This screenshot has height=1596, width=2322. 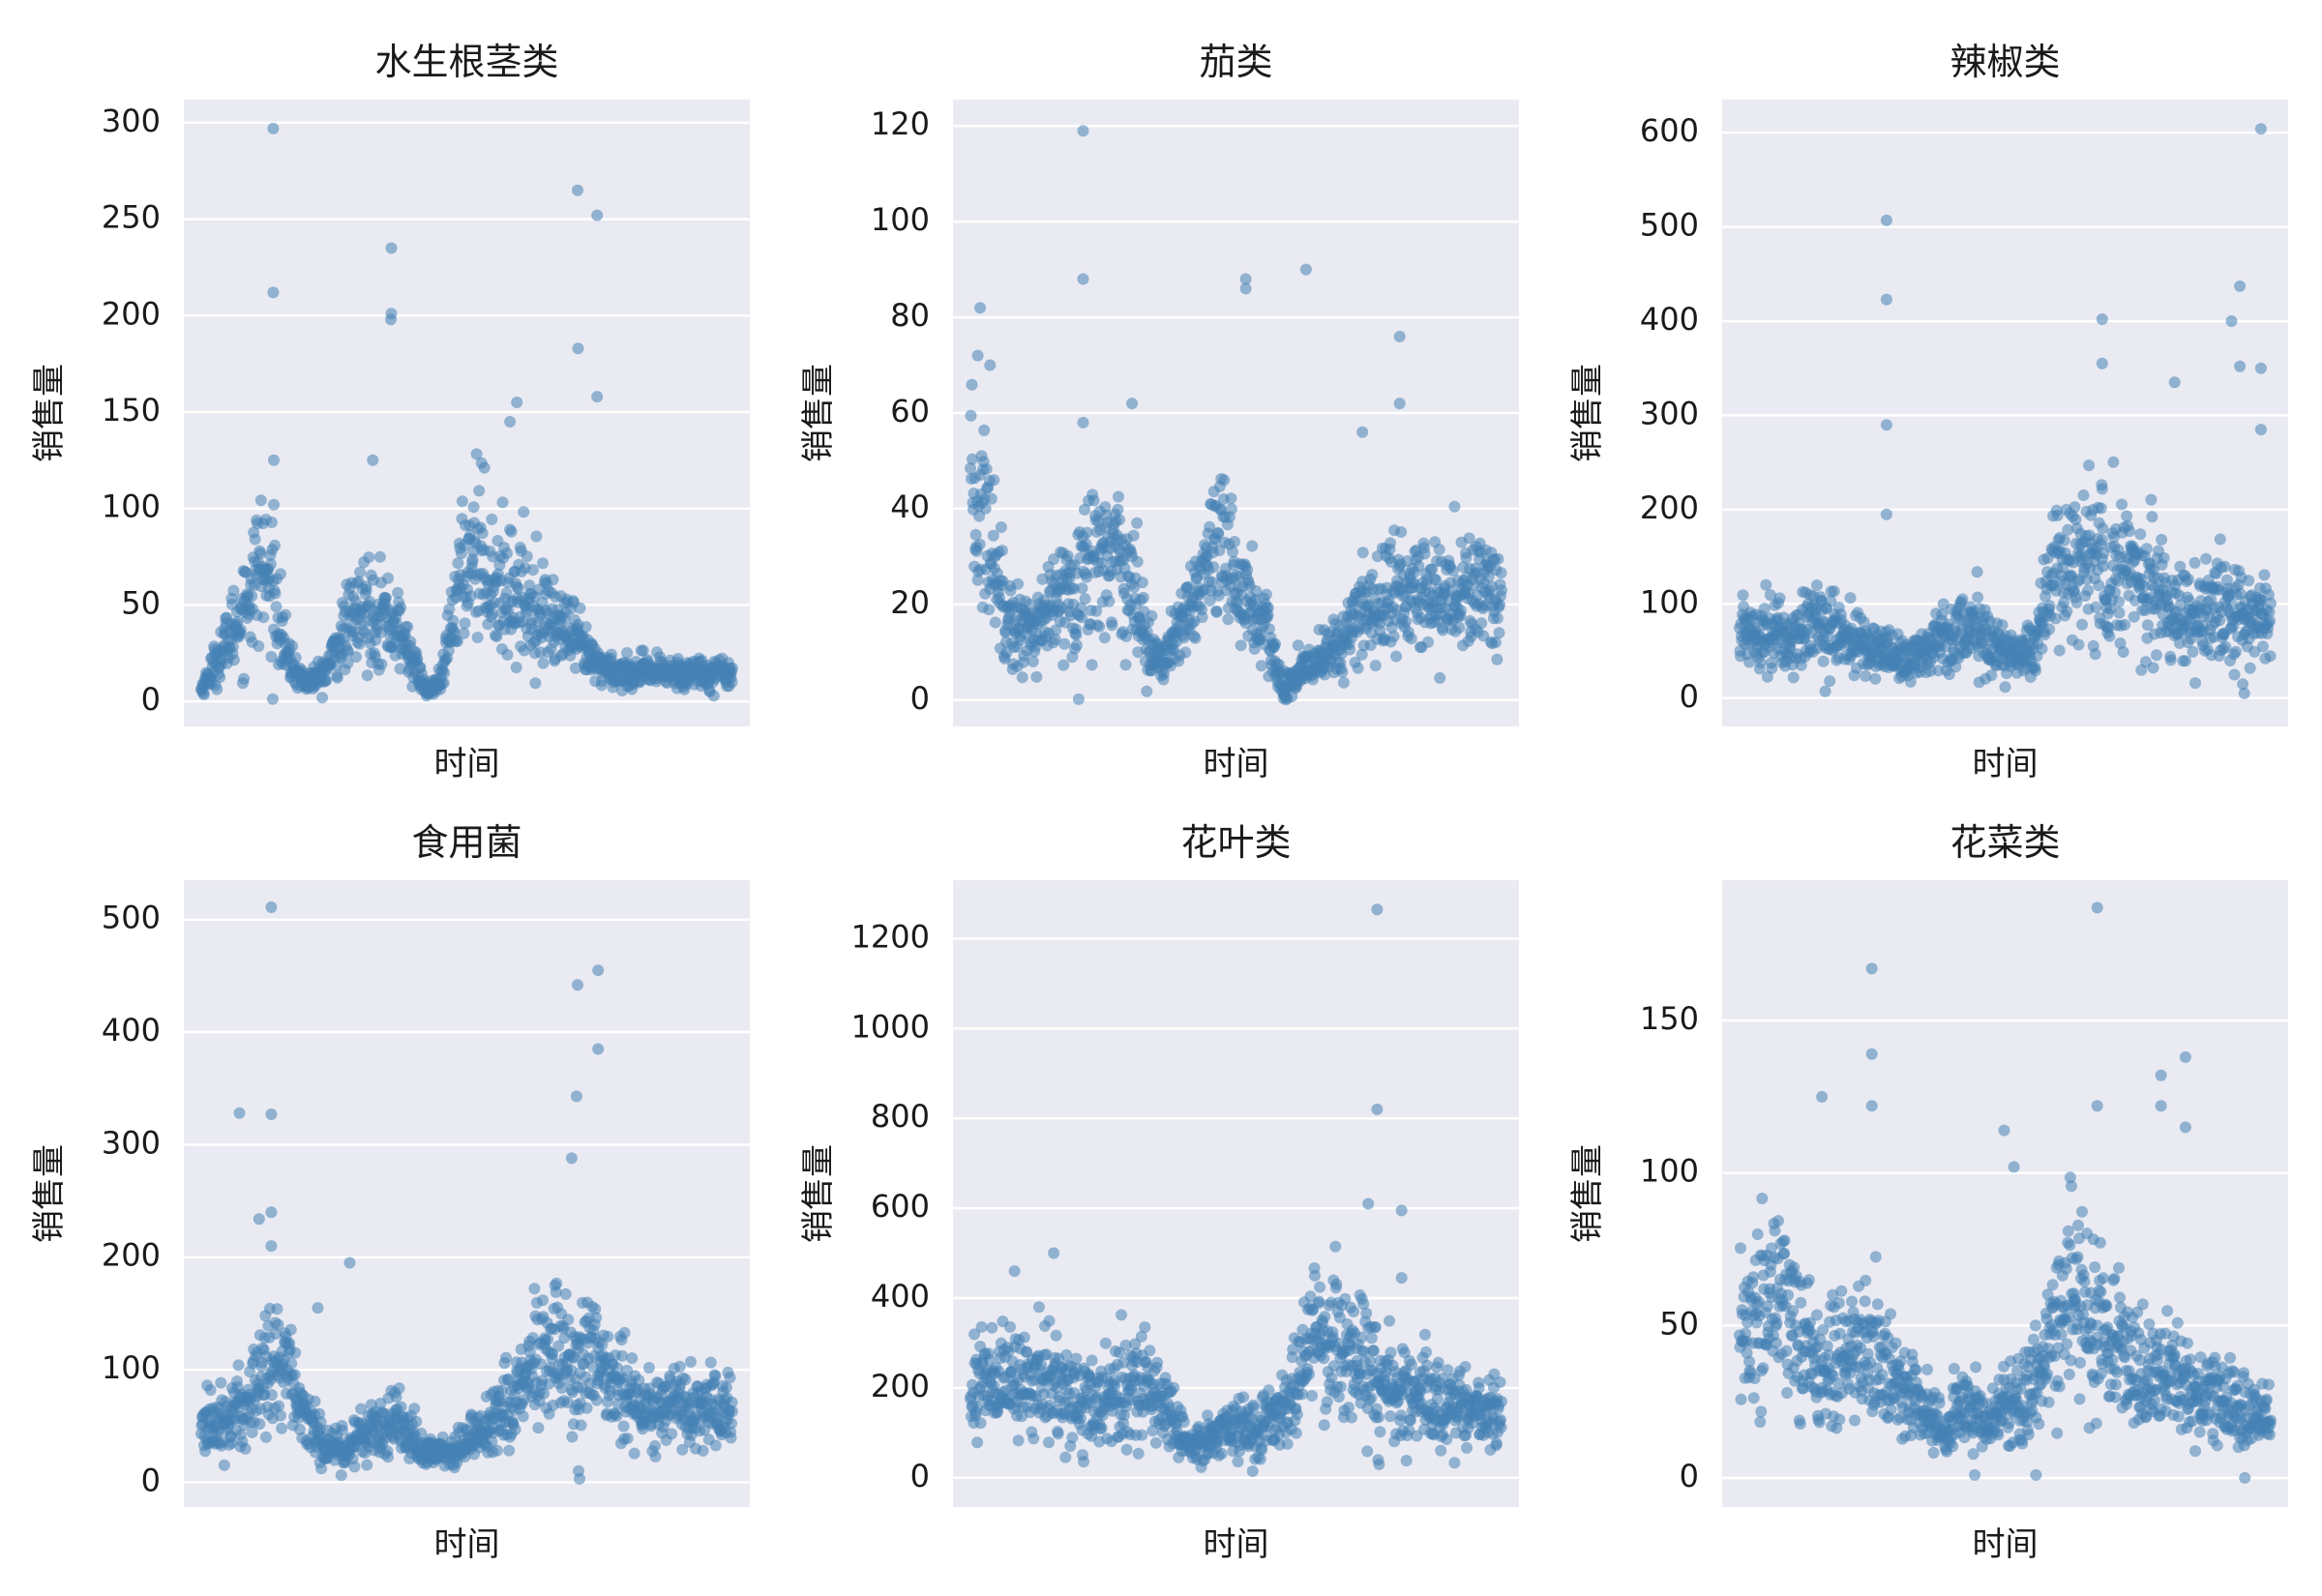 I want to click on scatter-points, so click(x=466, y=413).